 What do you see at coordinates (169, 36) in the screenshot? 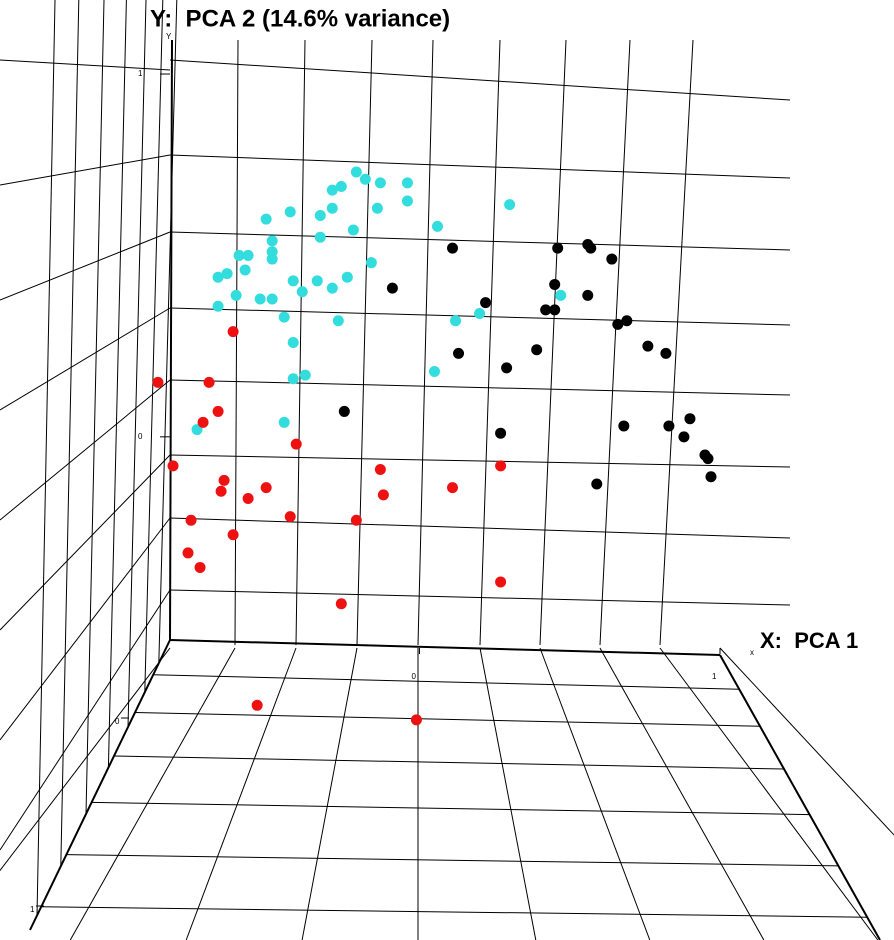
I see `y-axis-letter: Y` at bounding box center [169, 36].